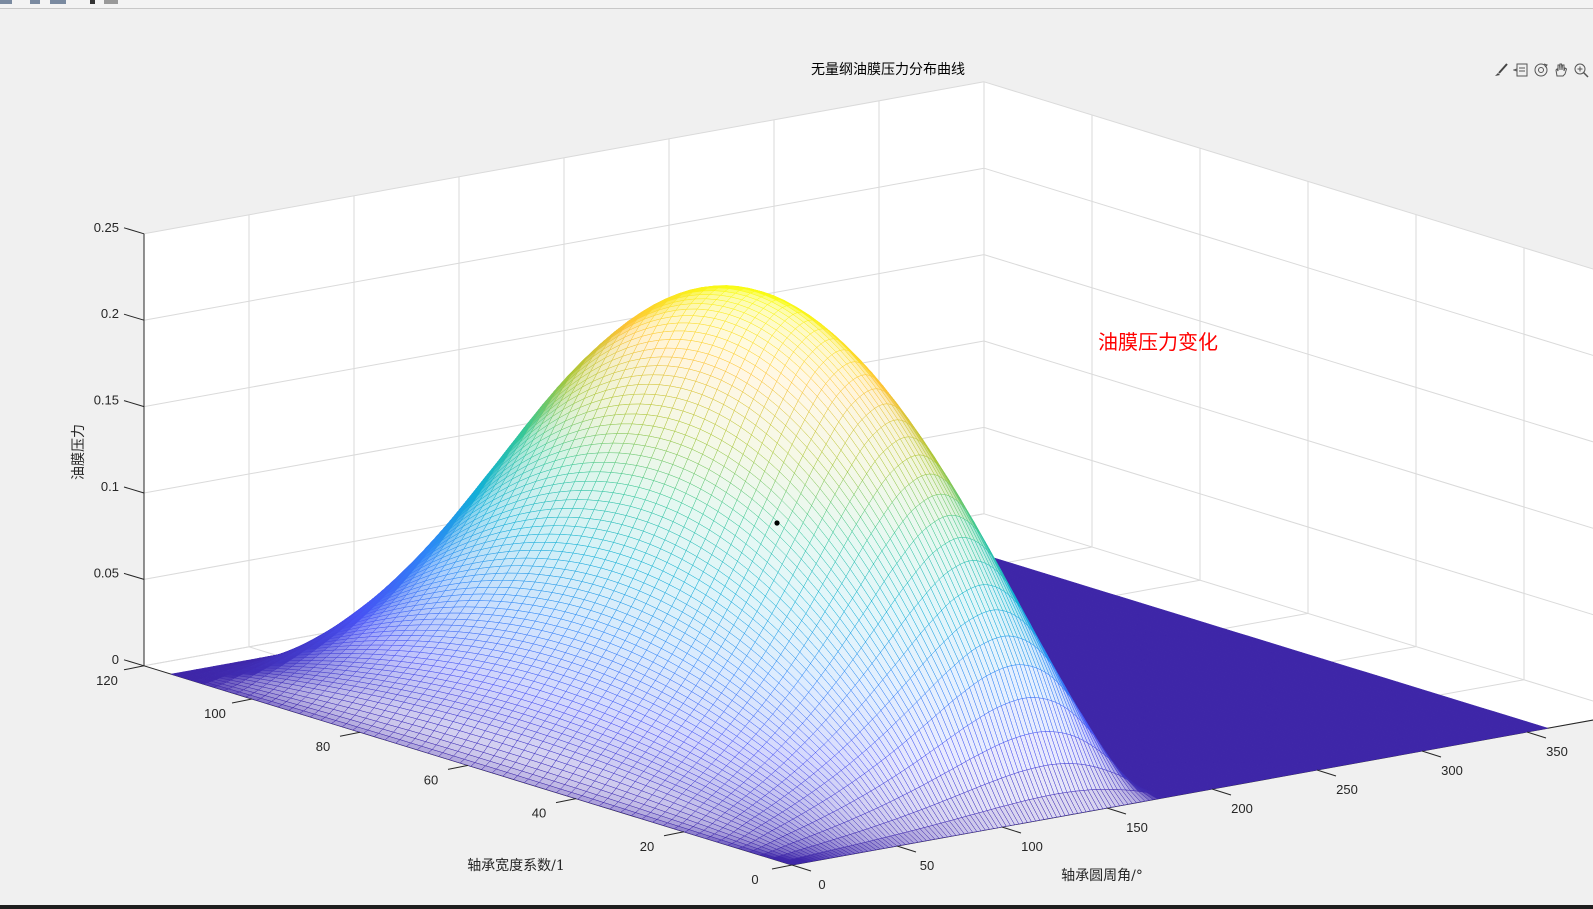 The width and height of the screenshot is (1593, 909). What do you see at coordinates (796, 4) in the screenshot?
I see `figure-toolbar-strip` at bounding box center [796, 4].